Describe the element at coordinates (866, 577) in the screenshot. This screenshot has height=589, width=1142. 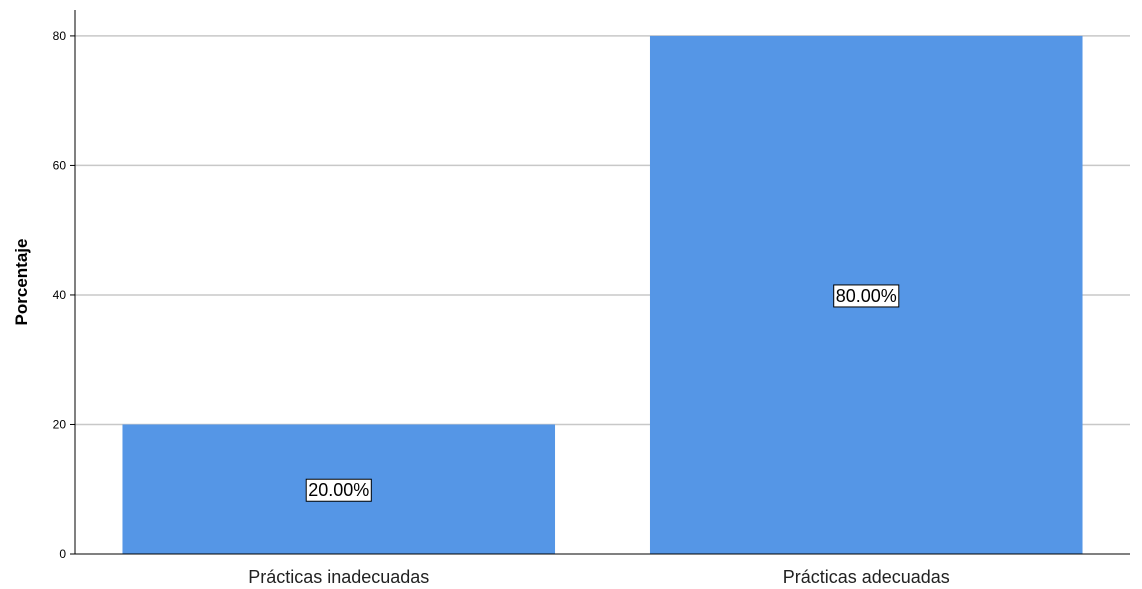
I see `x-category-label: Prácticas adecuadas` at that location.